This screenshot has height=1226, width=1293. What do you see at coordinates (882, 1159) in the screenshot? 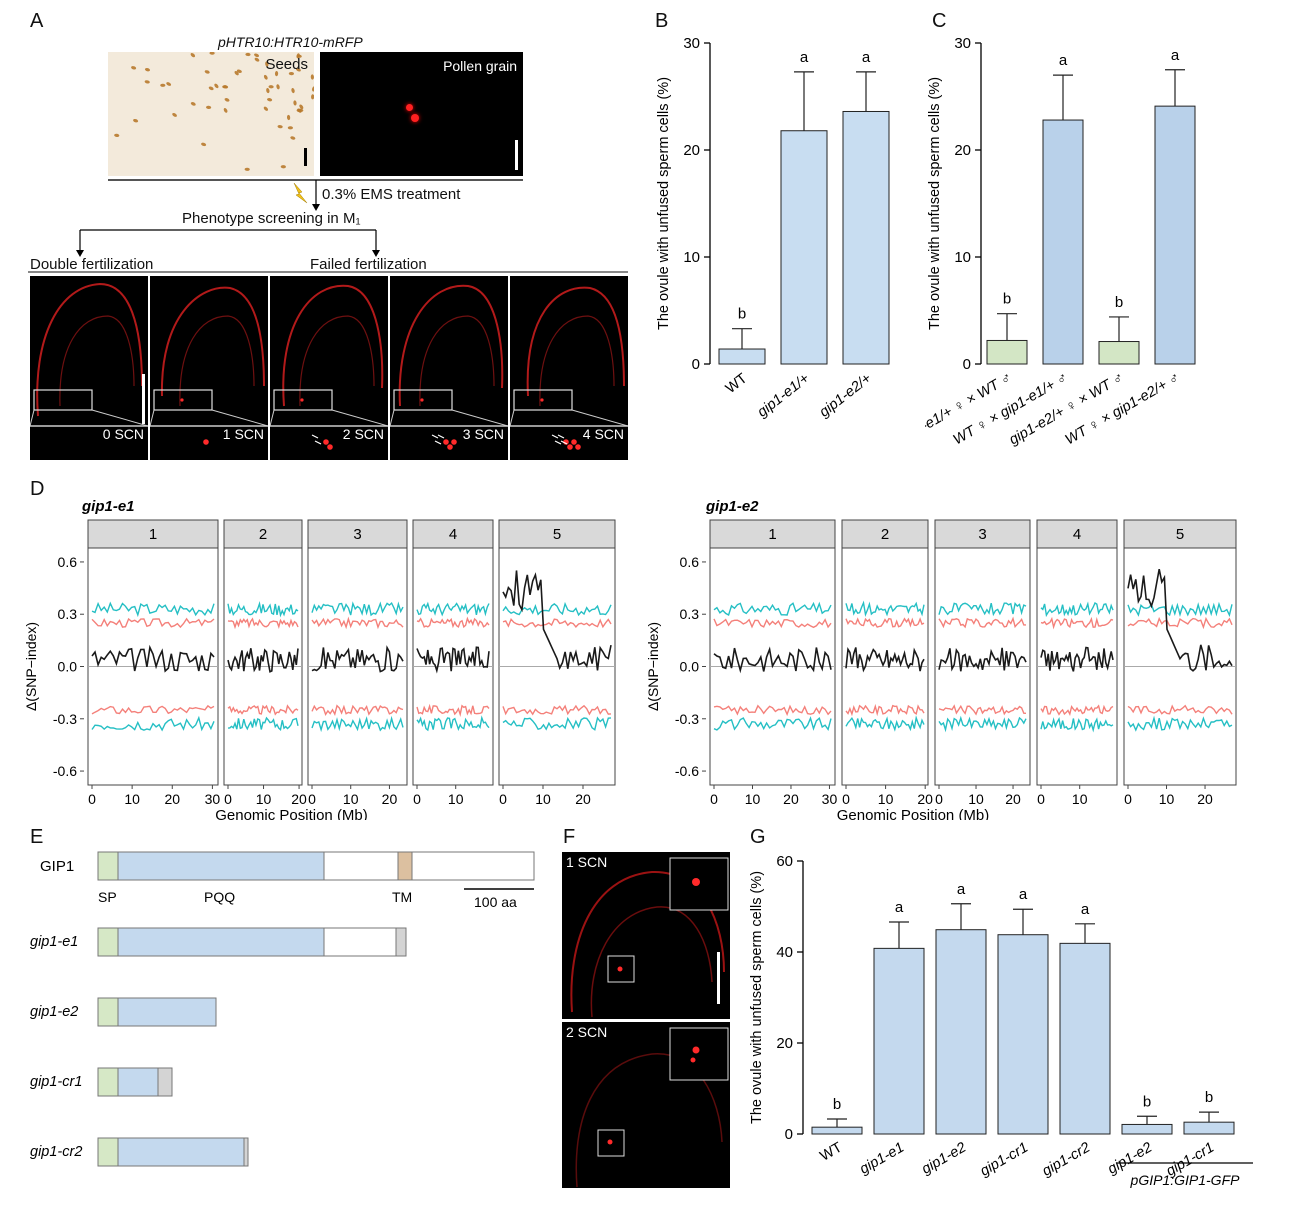
I see `category-label: gip1-e1` at bounding box center [882, 1159].